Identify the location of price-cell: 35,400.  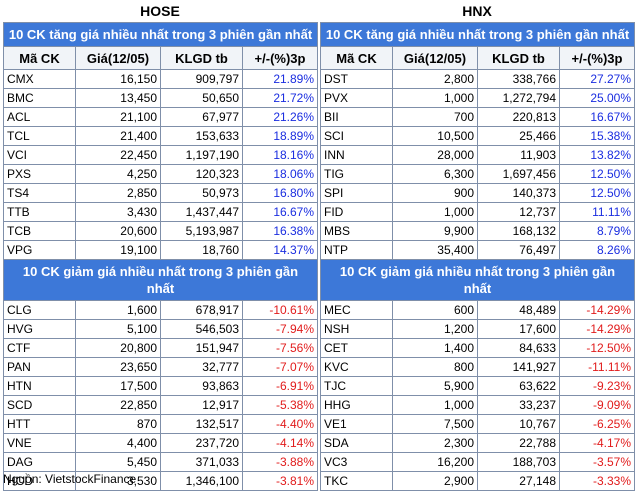
(435, 250).